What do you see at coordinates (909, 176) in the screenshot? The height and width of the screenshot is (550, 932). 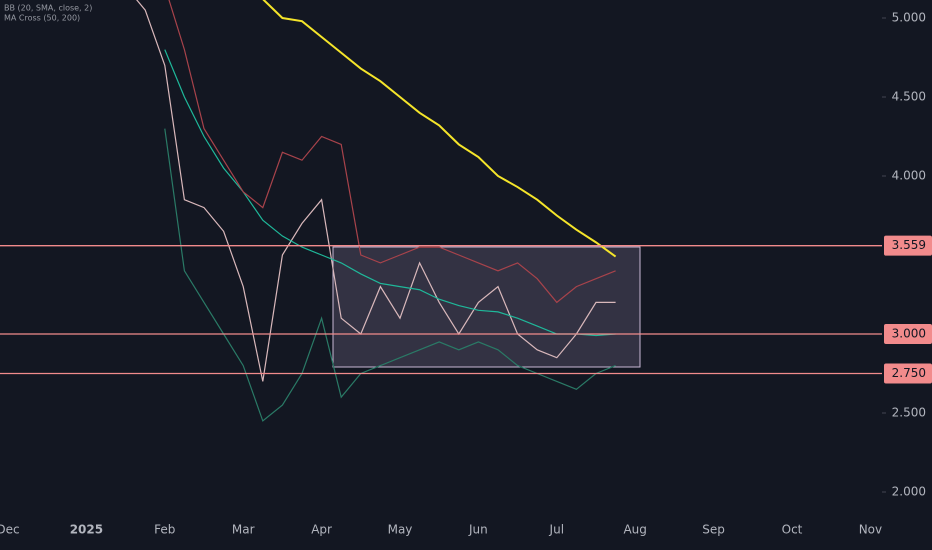 I see `y-tick-label: 4.000` at bounding box center [909, 176].